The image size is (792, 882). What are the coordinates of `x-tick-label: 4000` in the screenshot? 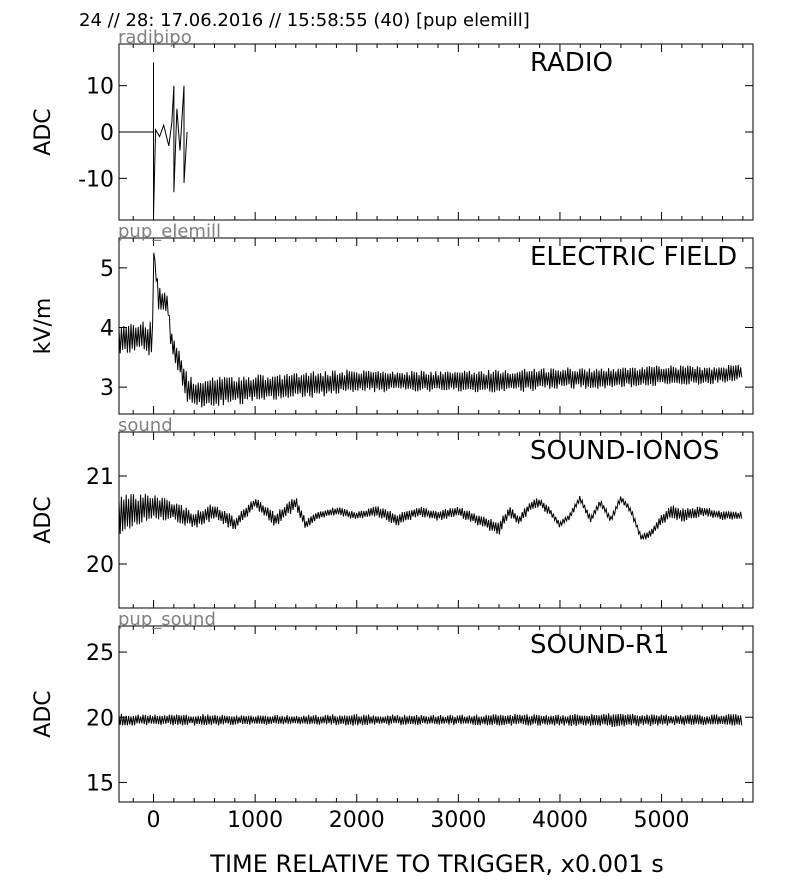 It's located at (560, 820).